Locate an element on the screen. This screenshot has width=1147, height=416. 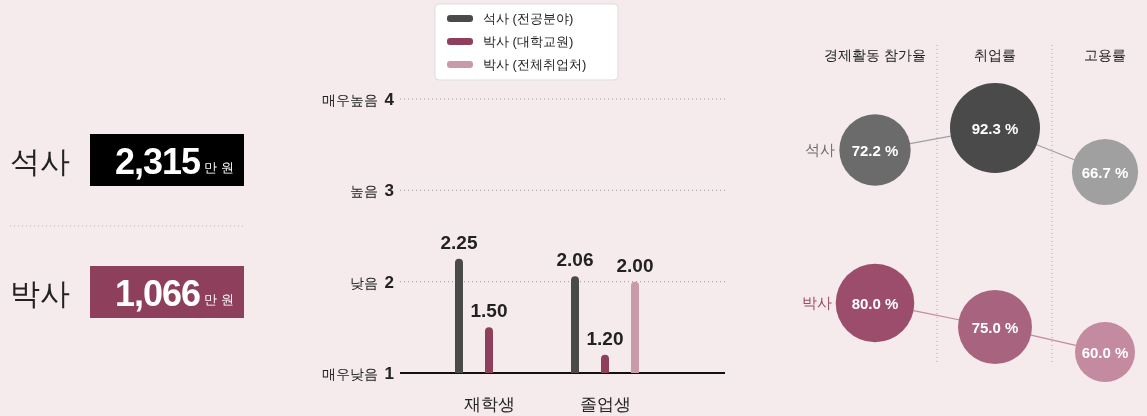
y-tick-label: 4 is located at coordinates (389, 99).